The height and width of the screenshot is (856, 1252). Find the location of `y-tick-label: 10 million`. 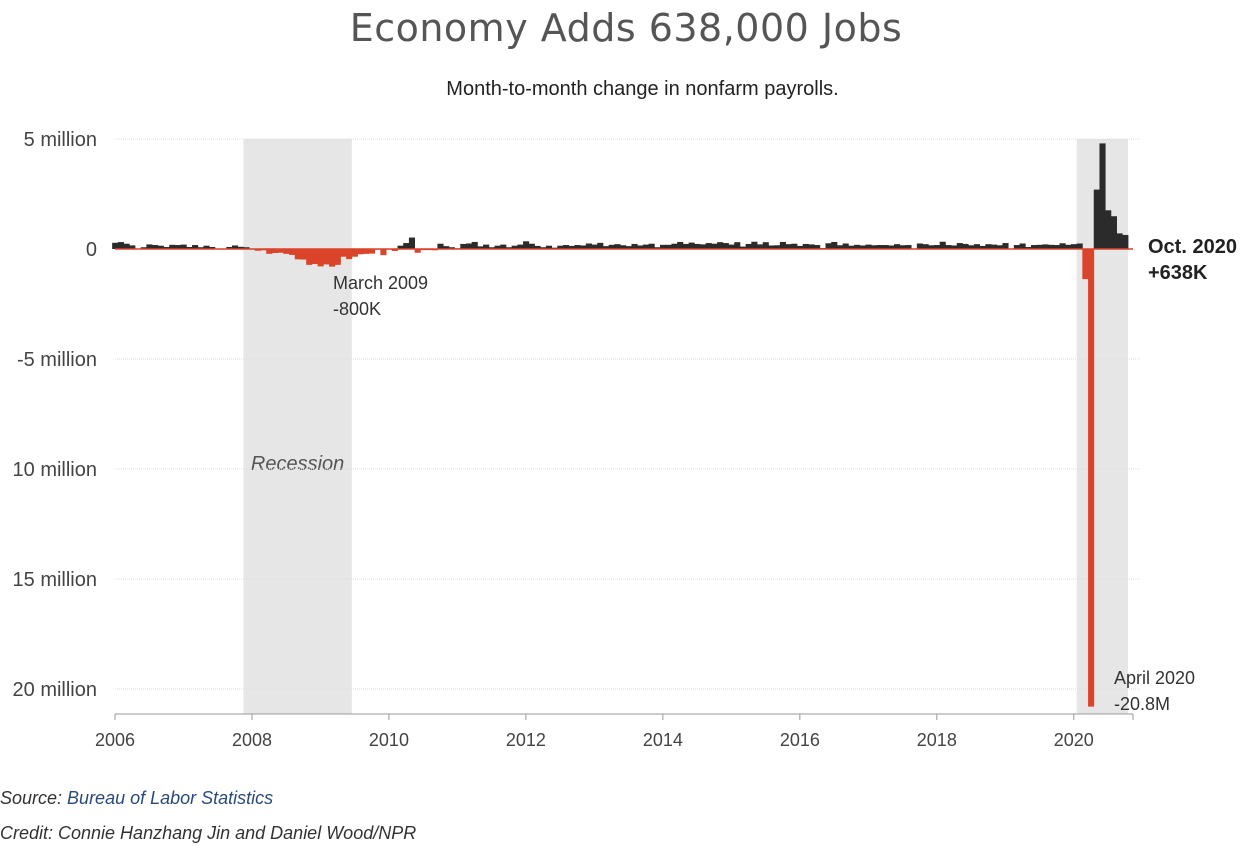

y-tick-label: 10 million is located at coordinates (55, 470).